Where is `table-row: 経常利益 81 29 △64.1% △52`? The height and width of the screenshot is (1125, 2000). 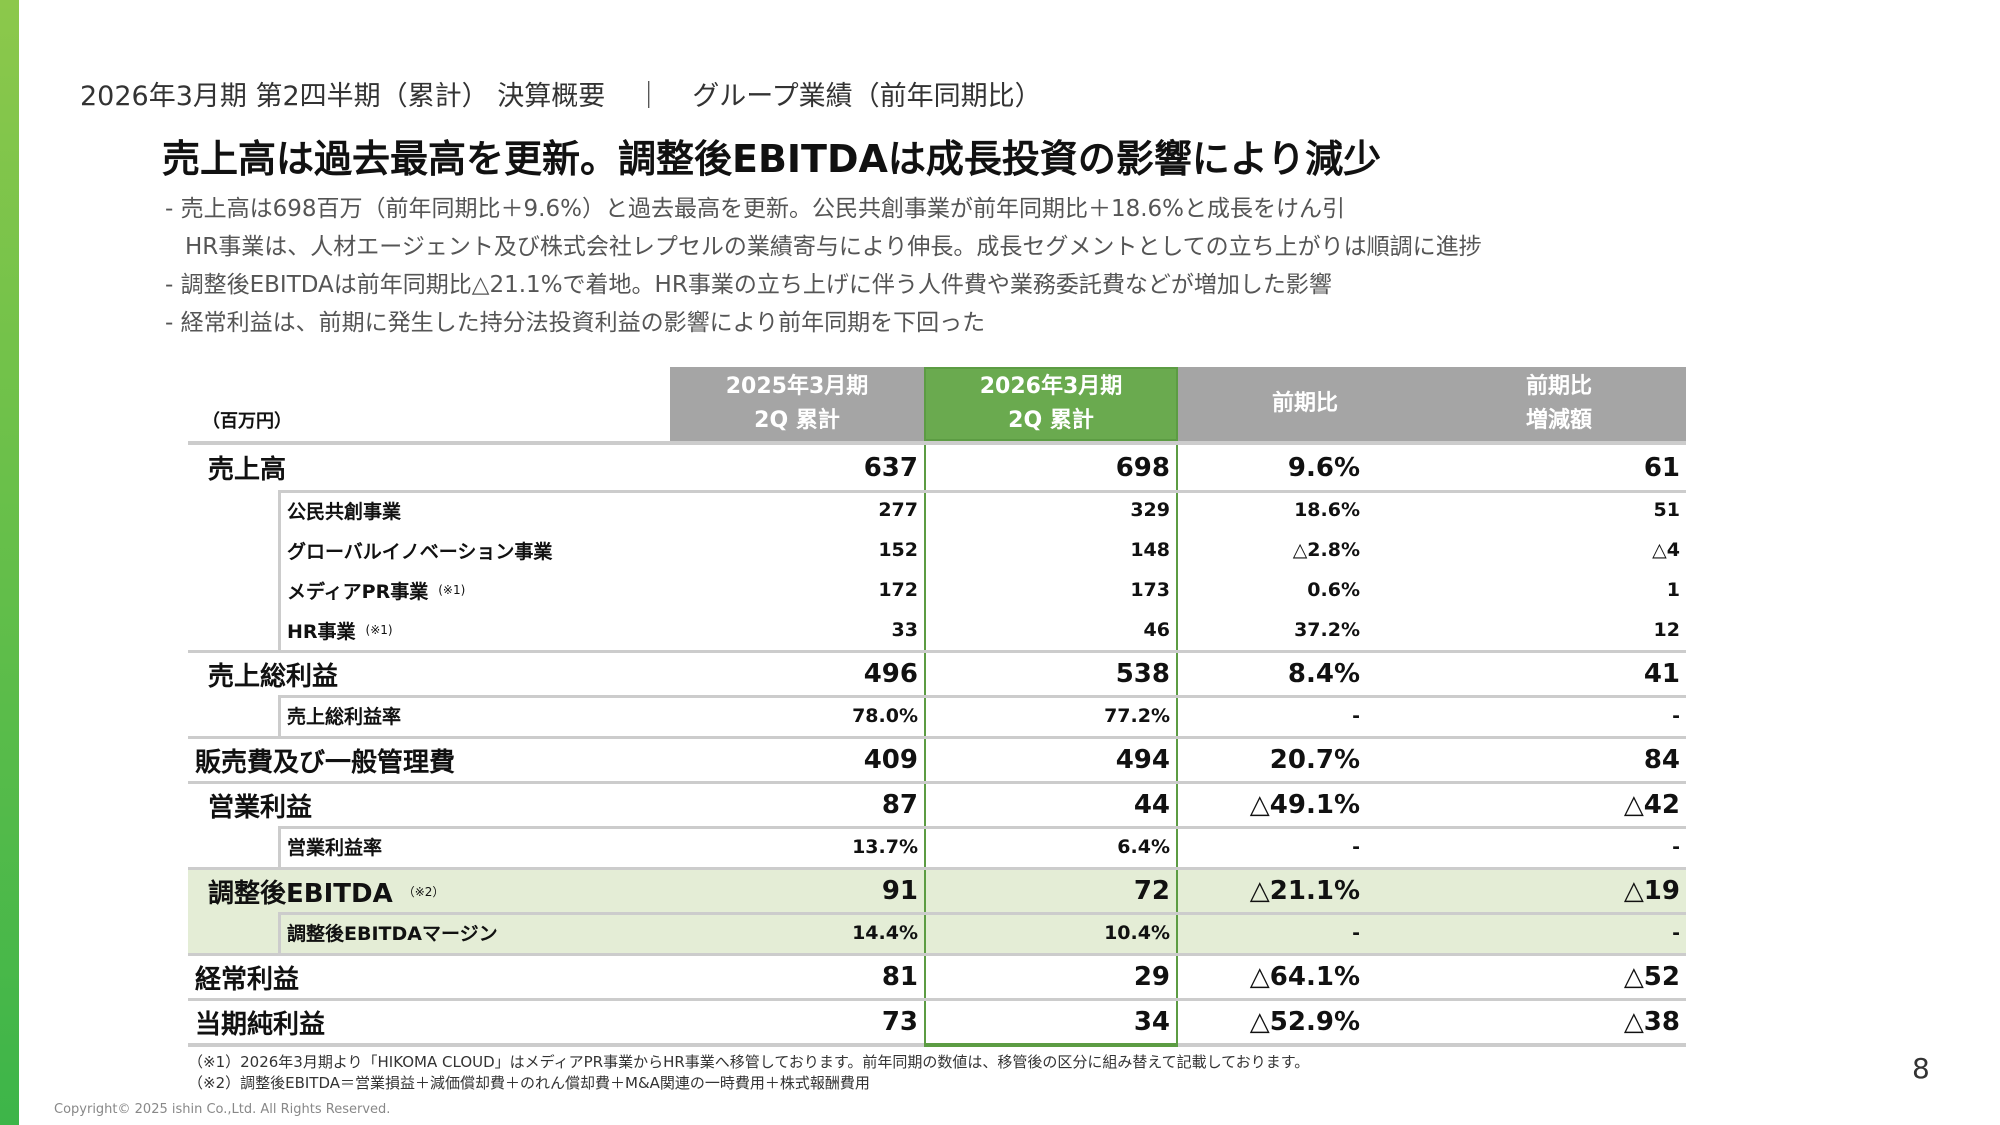
table-row: 経常利益 81 29 △64.1% △52 is located at coordinates (937, 975).